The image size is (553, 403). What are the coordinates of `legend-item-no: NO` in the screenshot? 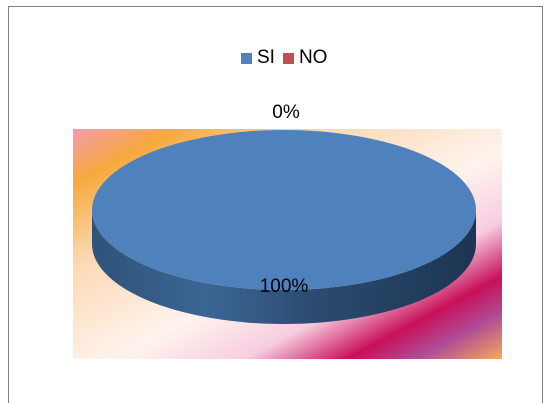 It's located at (305, 58).